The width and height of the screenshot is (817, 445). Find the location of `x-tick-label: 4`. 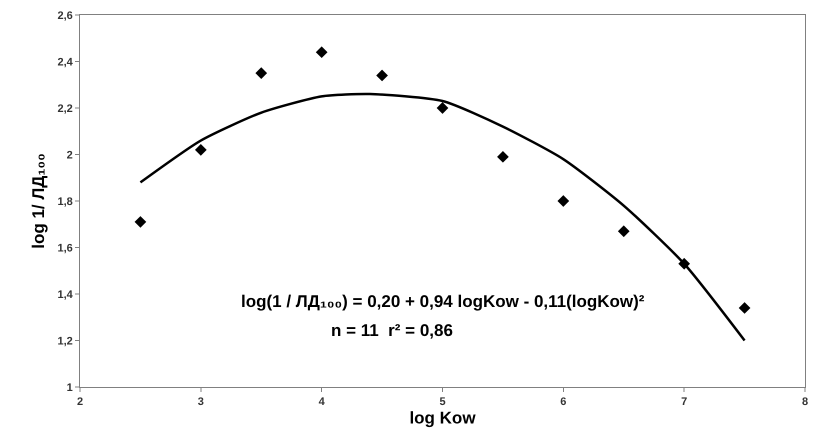

x-tick-label: 4 is located at coordinates (322, 402).